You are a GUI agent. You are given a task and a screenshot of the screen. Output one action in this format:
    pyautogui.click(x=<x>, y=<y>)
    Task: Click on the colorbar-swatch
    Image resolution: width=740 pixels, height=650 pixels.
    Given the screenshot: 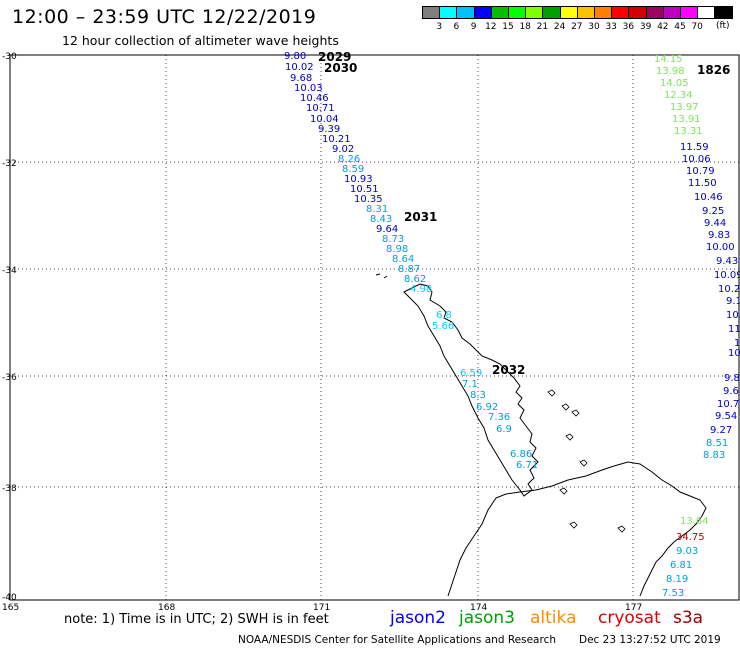 What is the action you would take?
    pyautogui.click(x=723, y=12)
    